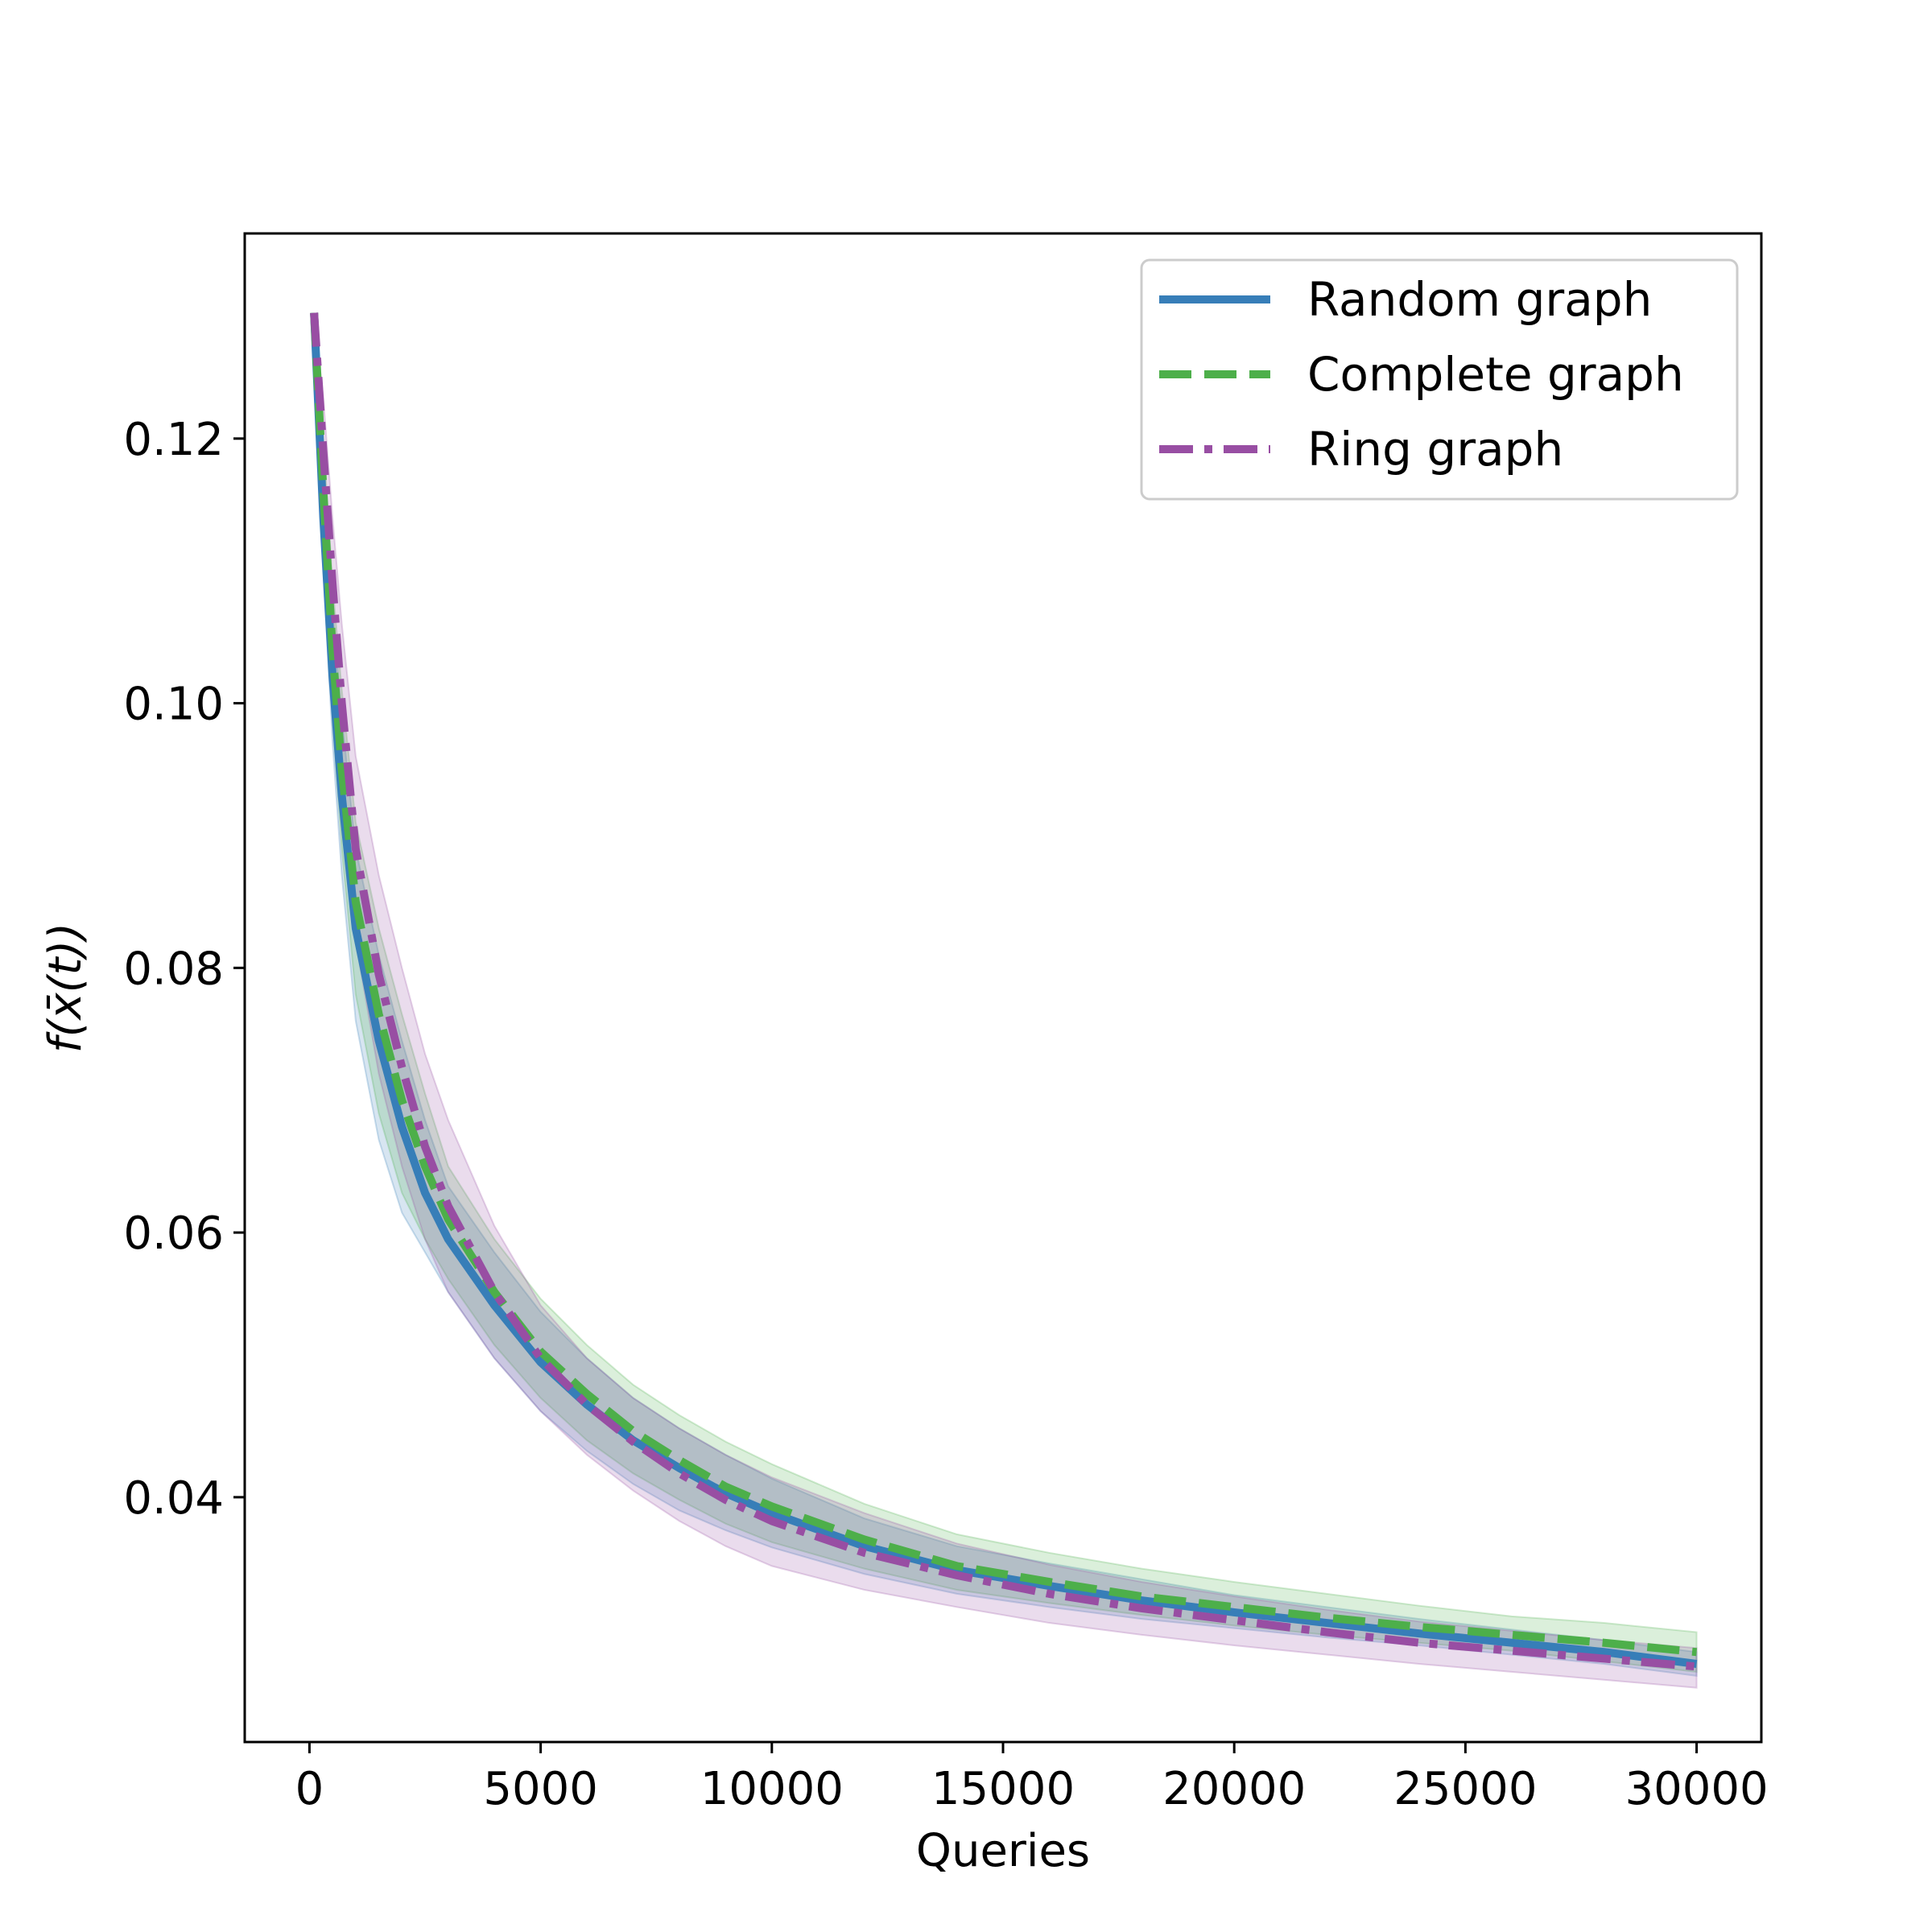 The height and width of the screenshot is (1932, 1932). Describe the element at coordinates (173, 1498) in the screenshot. I see `y-tick-label: 0.04` at that location.